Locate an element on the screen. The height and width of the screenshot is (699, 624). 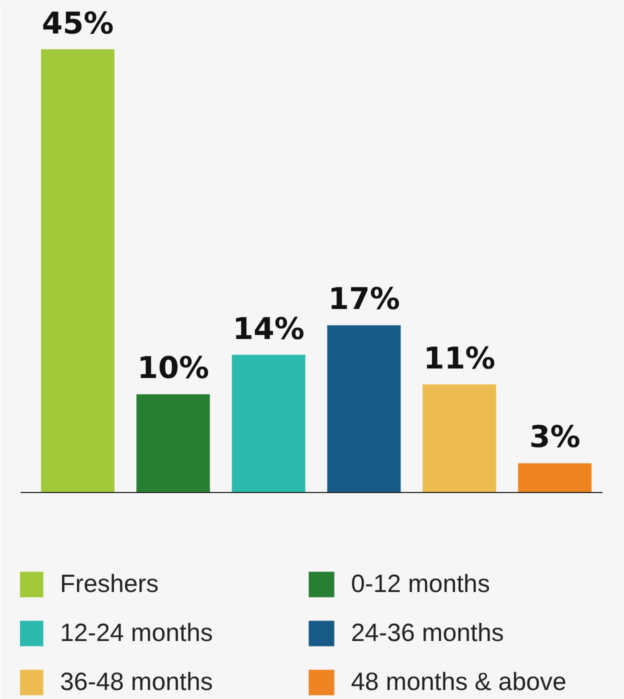
legend-label: Freshers is located at coordinates (110, 584).